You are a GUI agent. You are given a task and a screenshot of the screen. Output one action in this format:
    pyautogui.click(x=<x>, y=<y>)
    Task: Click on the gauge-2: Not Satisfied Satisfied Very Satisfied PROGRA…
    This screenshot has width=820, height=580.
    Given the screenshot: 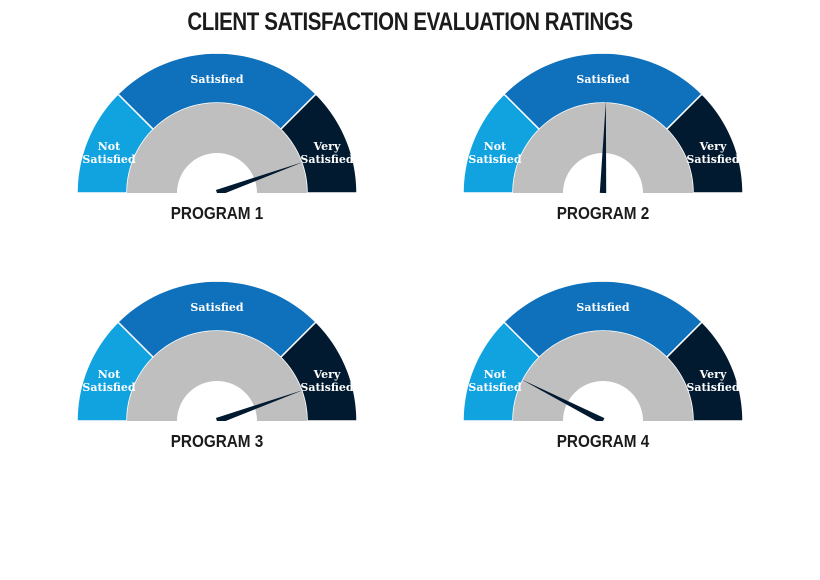 What is the action you would take?
    pyautogui.click(x=603, y=137)
    